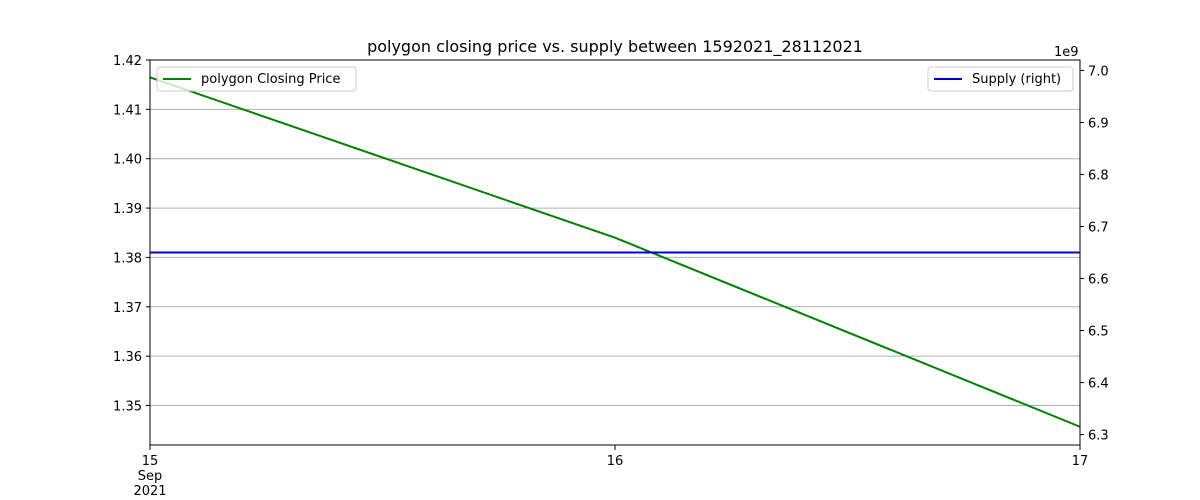  Describe the element at coordinates (1098, 384) in the screenshot. I see `y-right-tick-label: 6.4` at that location.